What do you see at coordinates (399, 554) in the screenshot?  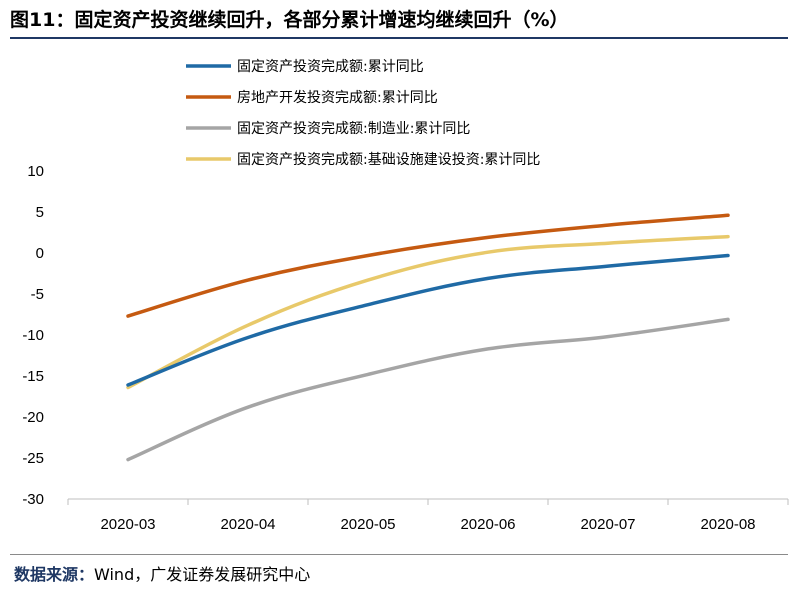 I see `footer-rule` at bounding box center [399, 554].